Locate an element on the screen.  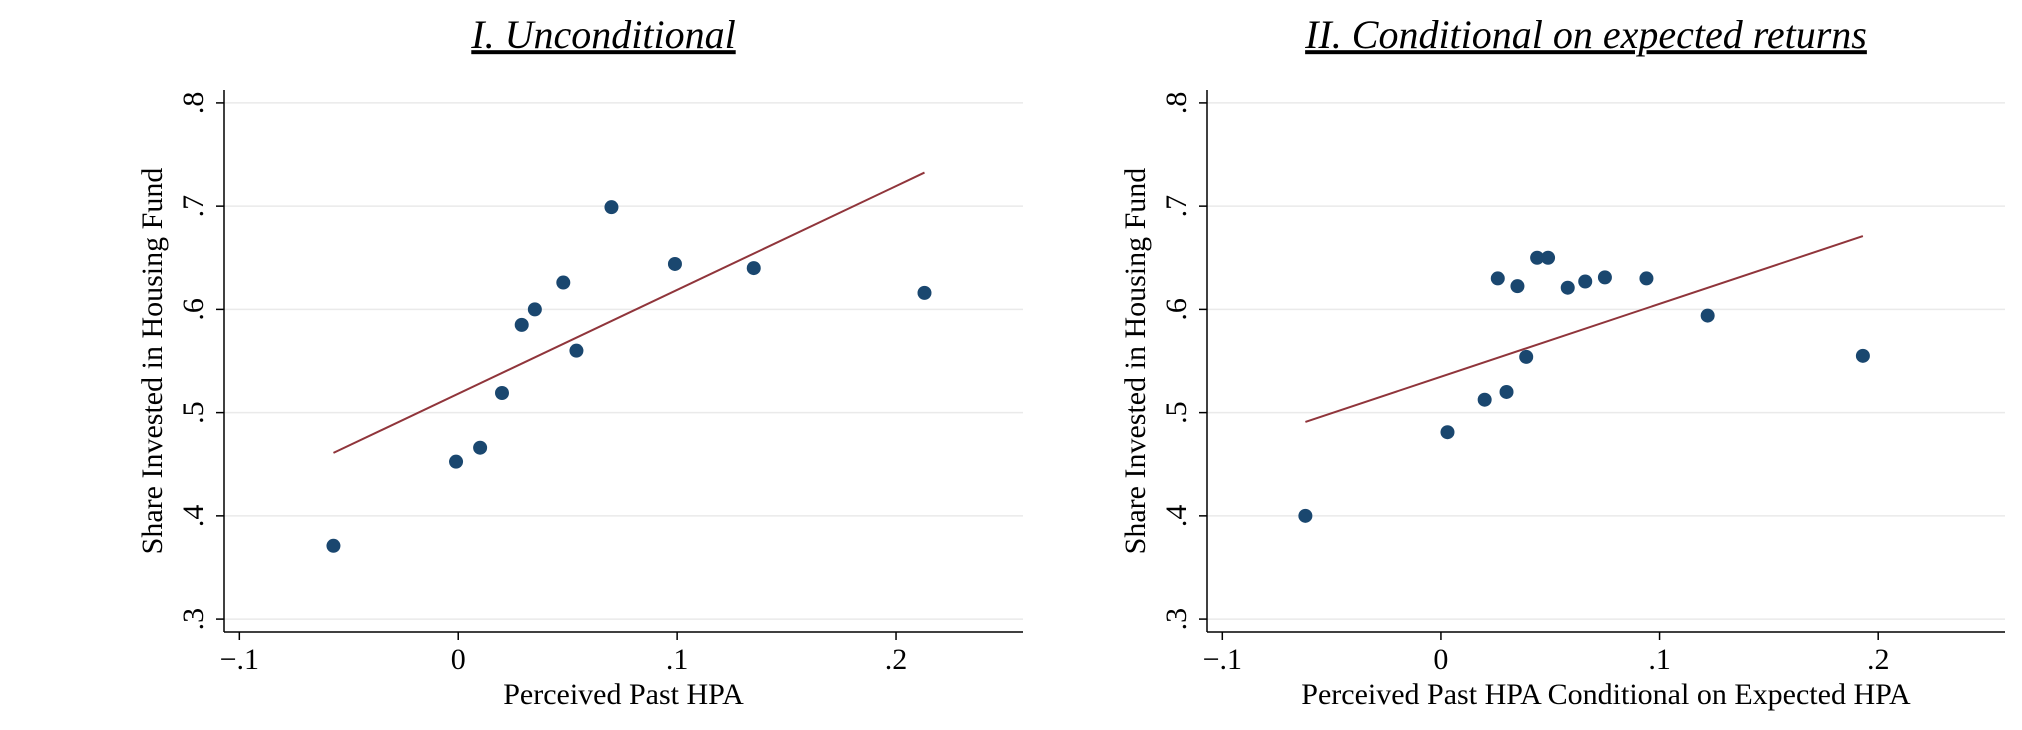
chart-title: II. Conditional on expected returns is located at coordinates (1585, 34).